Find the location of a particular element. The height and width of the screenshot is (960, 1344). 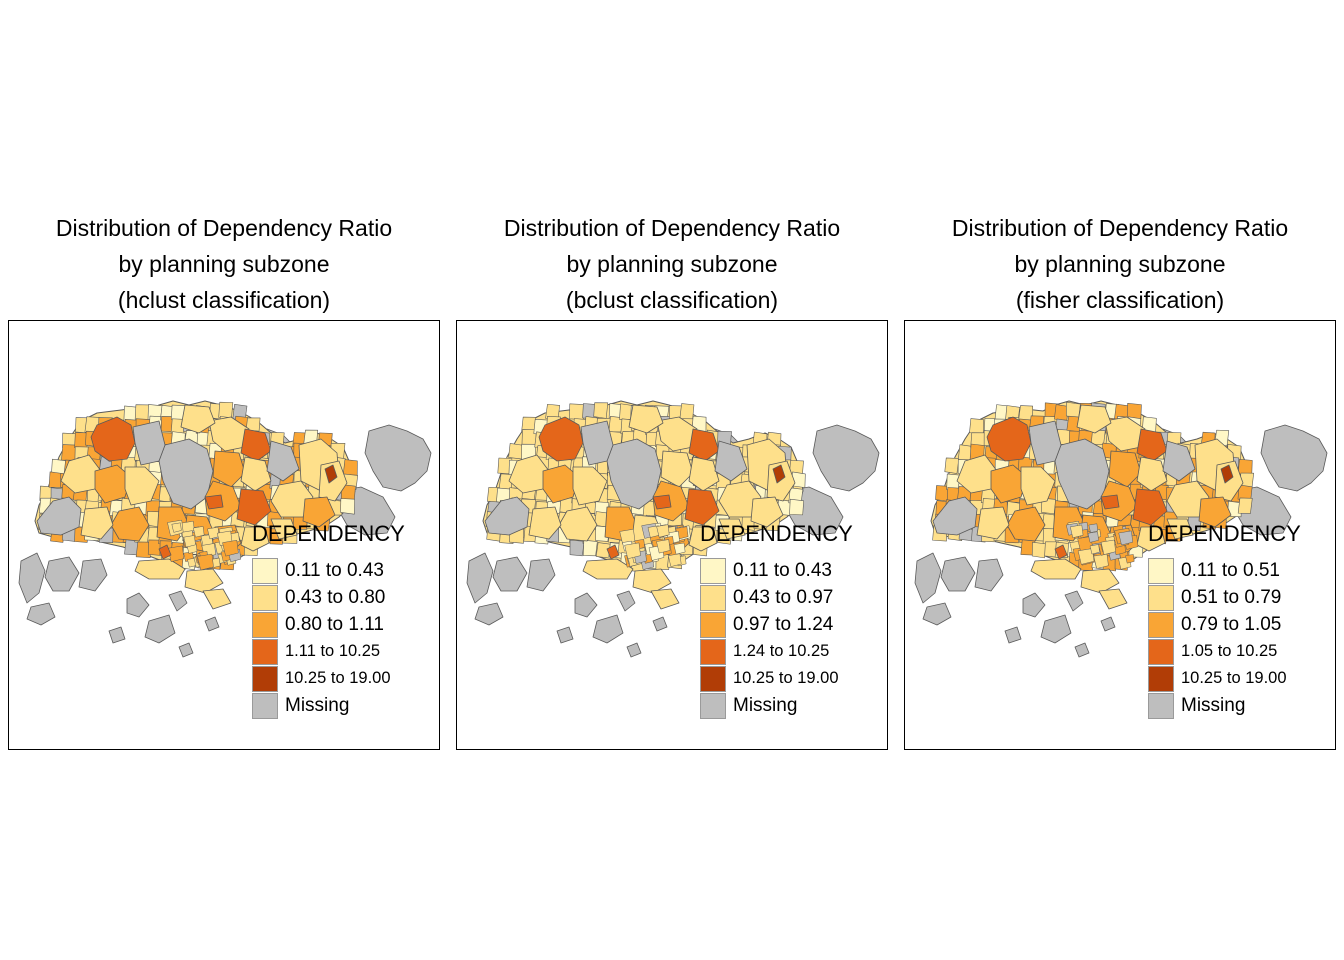

title-line-1: Distribution of Dependency Ratio is located at coordinates (1120, 228).